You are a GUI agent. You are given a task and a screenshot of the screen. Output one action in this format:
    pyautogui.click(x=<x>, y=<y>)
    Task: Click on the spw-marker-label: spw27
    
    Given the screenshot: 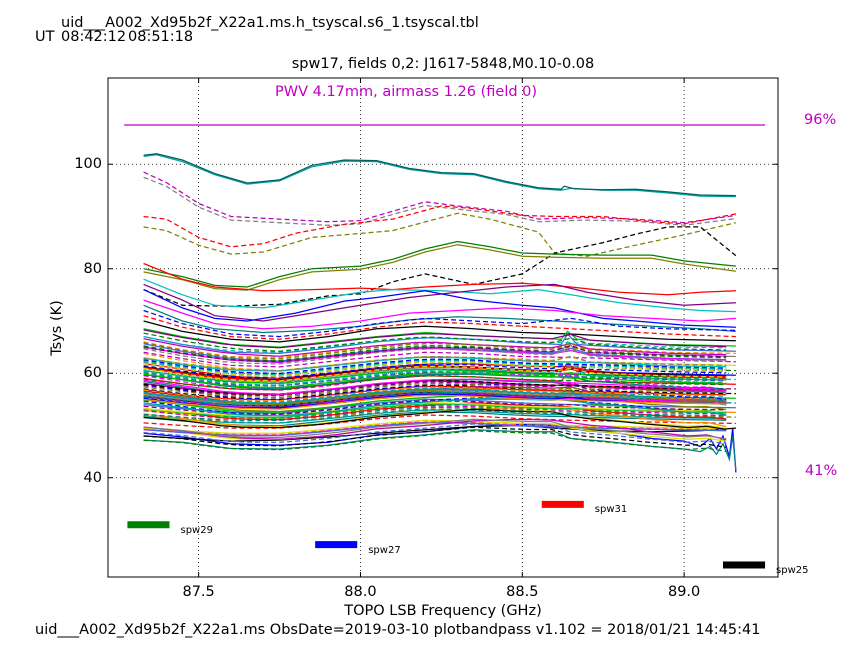 What is the action you would take?
    pyautogui.click(x=384, y=550)
    